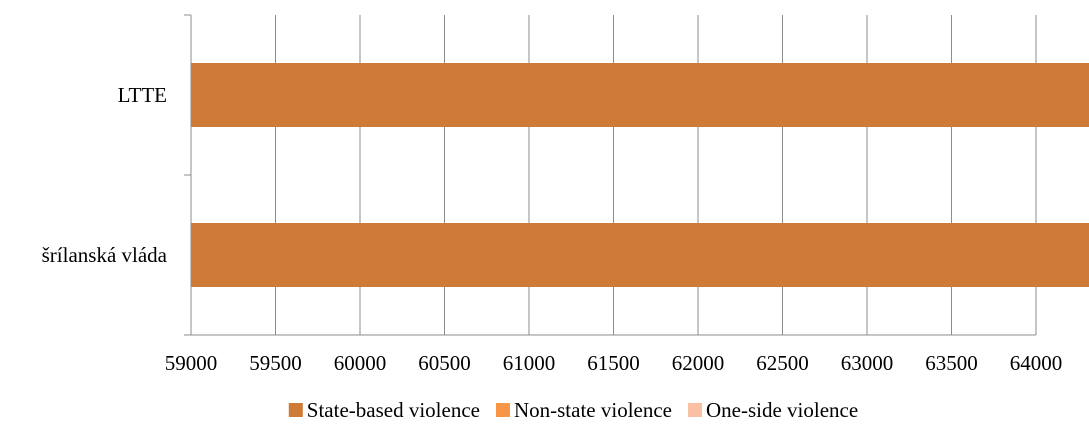 The height and width of the screenshot is (431, 1089). I want to click on y-category-label: LTTE, so click(142, 95).